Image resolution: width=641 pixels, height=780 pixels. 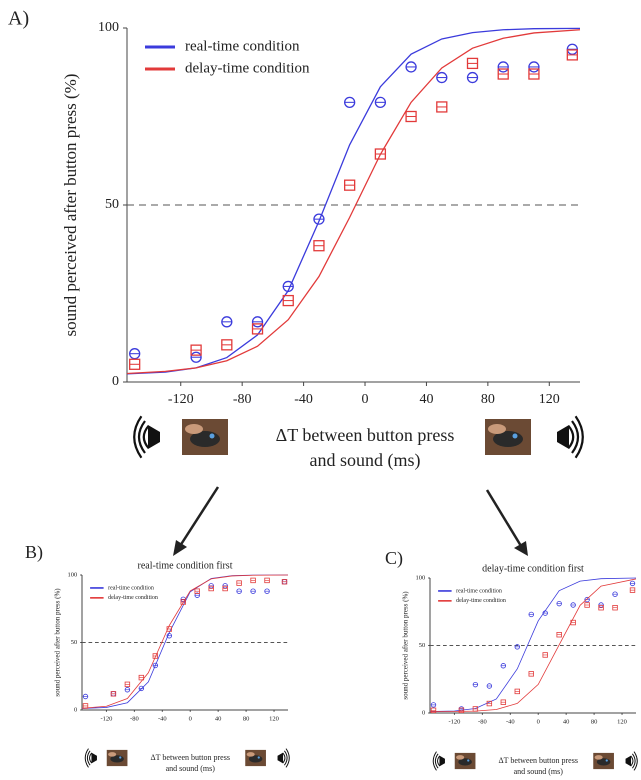 What do you see at coordinates (533, 568) in the screenshot?
I see `chart-title: delay-time condition first` at bounding box center [533, 568].